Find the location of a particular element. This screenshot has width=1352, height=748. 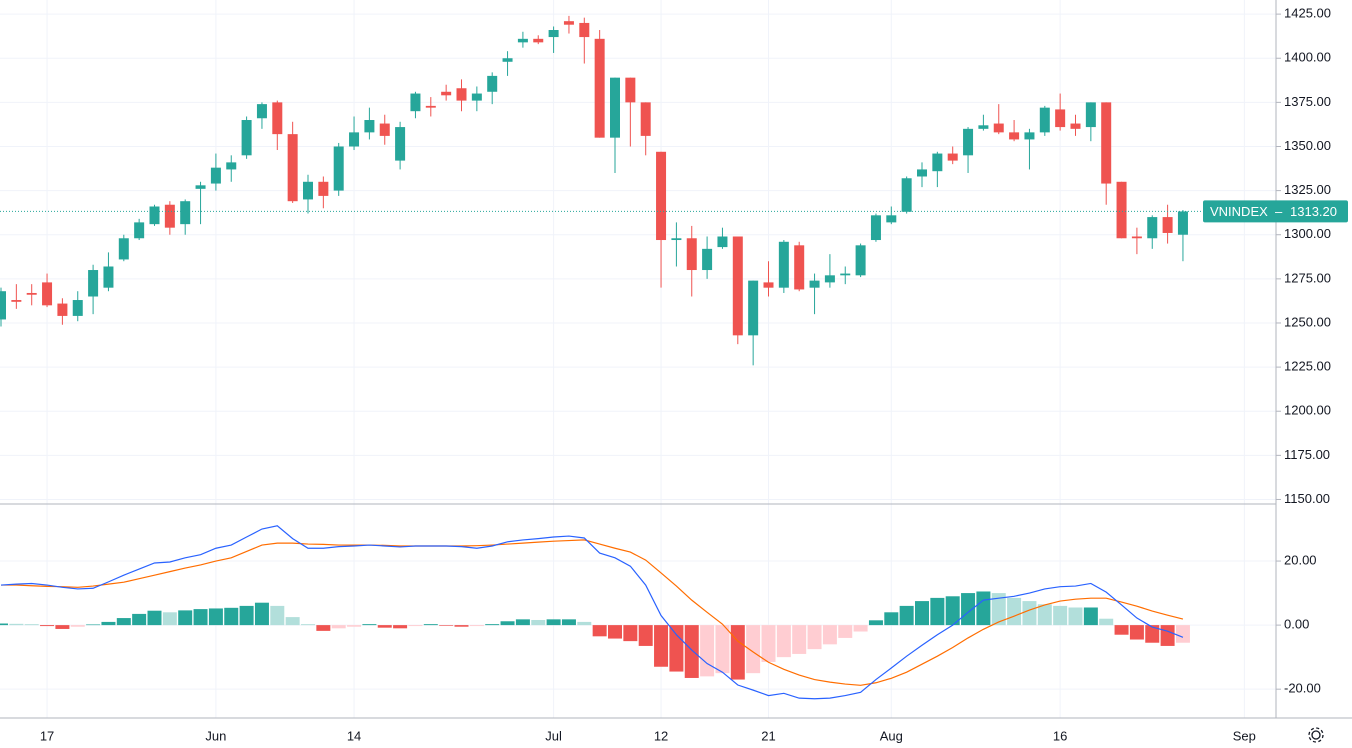

y-tick-label: 1200.00 is located at coordinates (1307, 410).